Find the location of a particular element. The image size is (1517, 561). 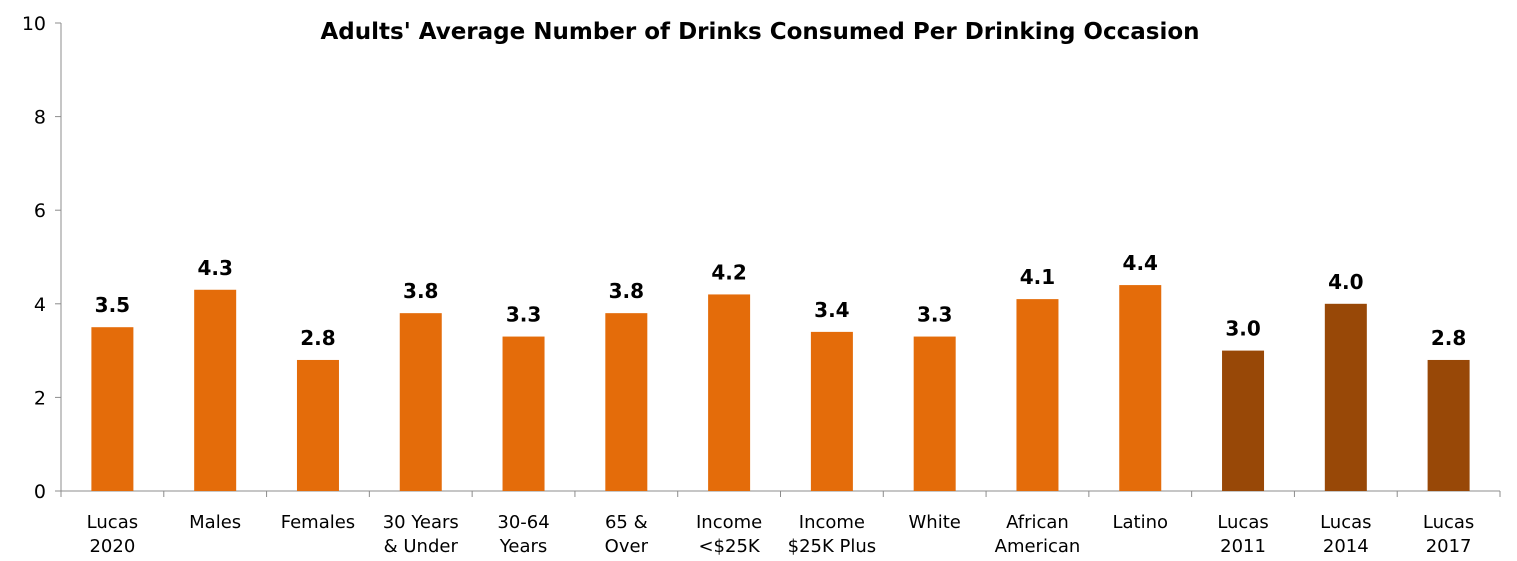

x-tick-label-line: $25K Plus is located at coordinates (832, 546).